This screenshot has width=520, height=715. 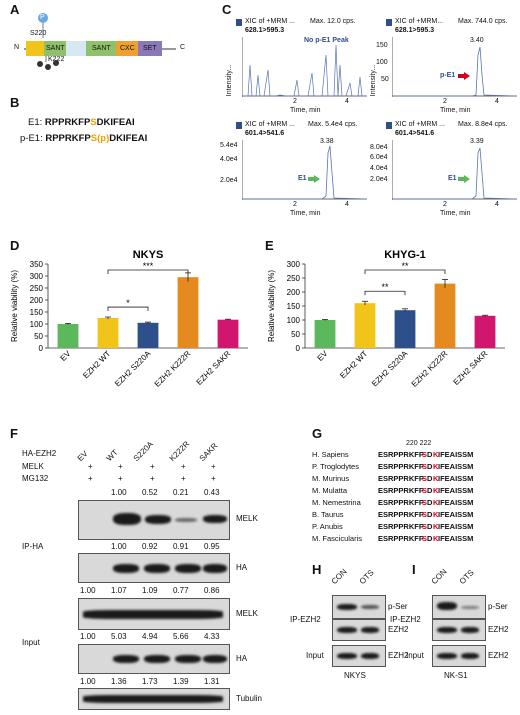 I want to click on xic-xlabel: Time, min, so click(x=305, y=110).